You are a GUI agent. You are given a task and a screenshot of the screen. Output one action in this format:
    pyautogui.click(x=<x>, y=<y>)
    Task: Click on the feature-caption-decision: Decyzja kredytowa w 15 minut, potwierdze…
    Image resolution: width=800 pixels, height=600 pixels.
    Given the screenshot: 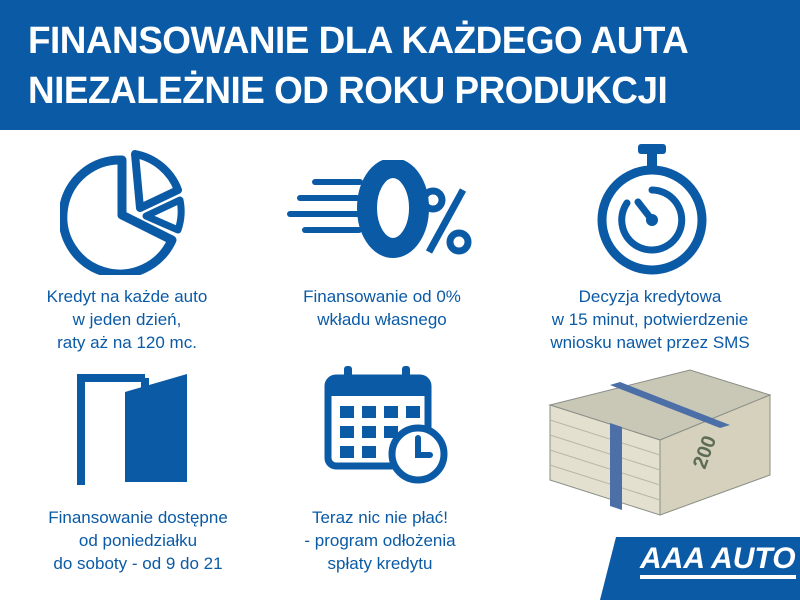 What is the action you would take?
    pyautogui.click(x=650, y=319)
    